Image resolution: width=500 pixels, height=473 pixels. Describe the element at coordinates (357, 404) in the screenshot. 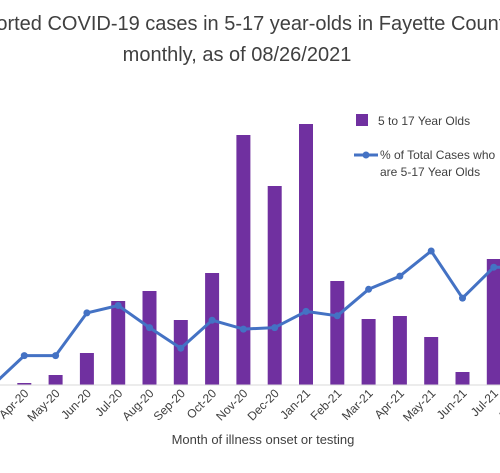

I see `x-tick-Mar-21: Mar-21` at that location.